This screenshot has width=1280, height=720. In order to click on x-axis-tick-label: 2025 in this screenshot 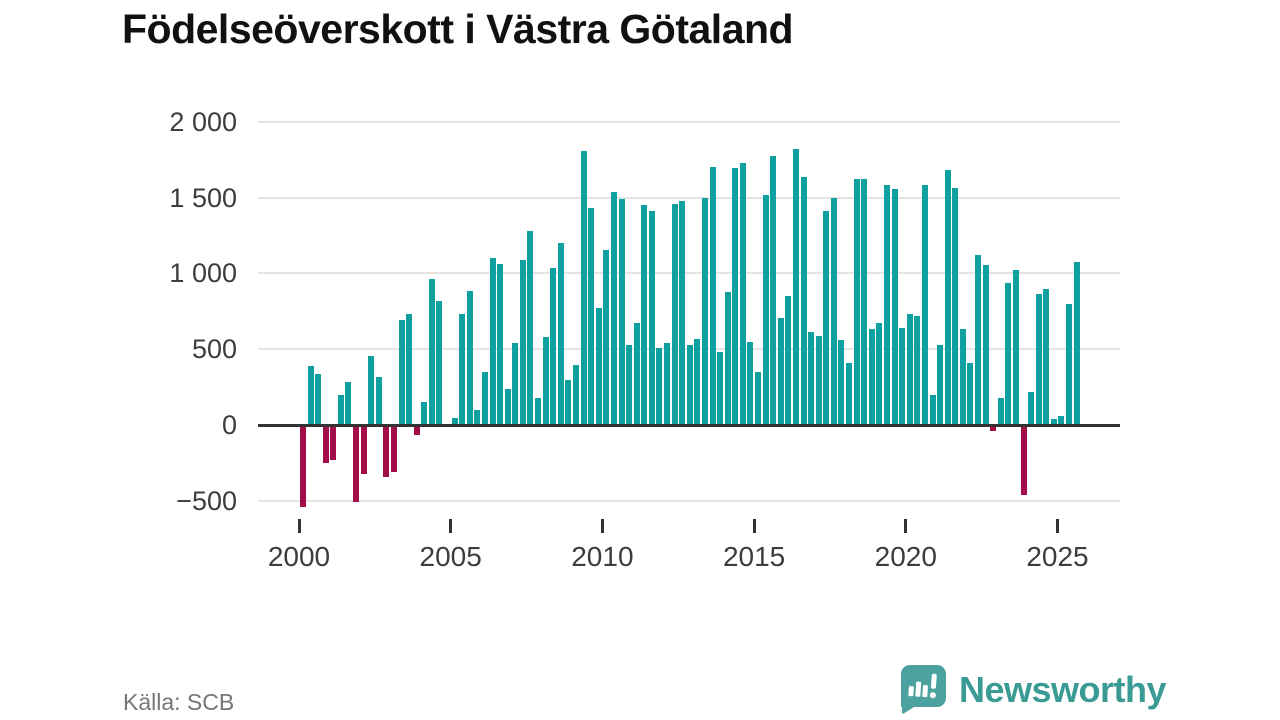, I will do `click(1057, 556)`.